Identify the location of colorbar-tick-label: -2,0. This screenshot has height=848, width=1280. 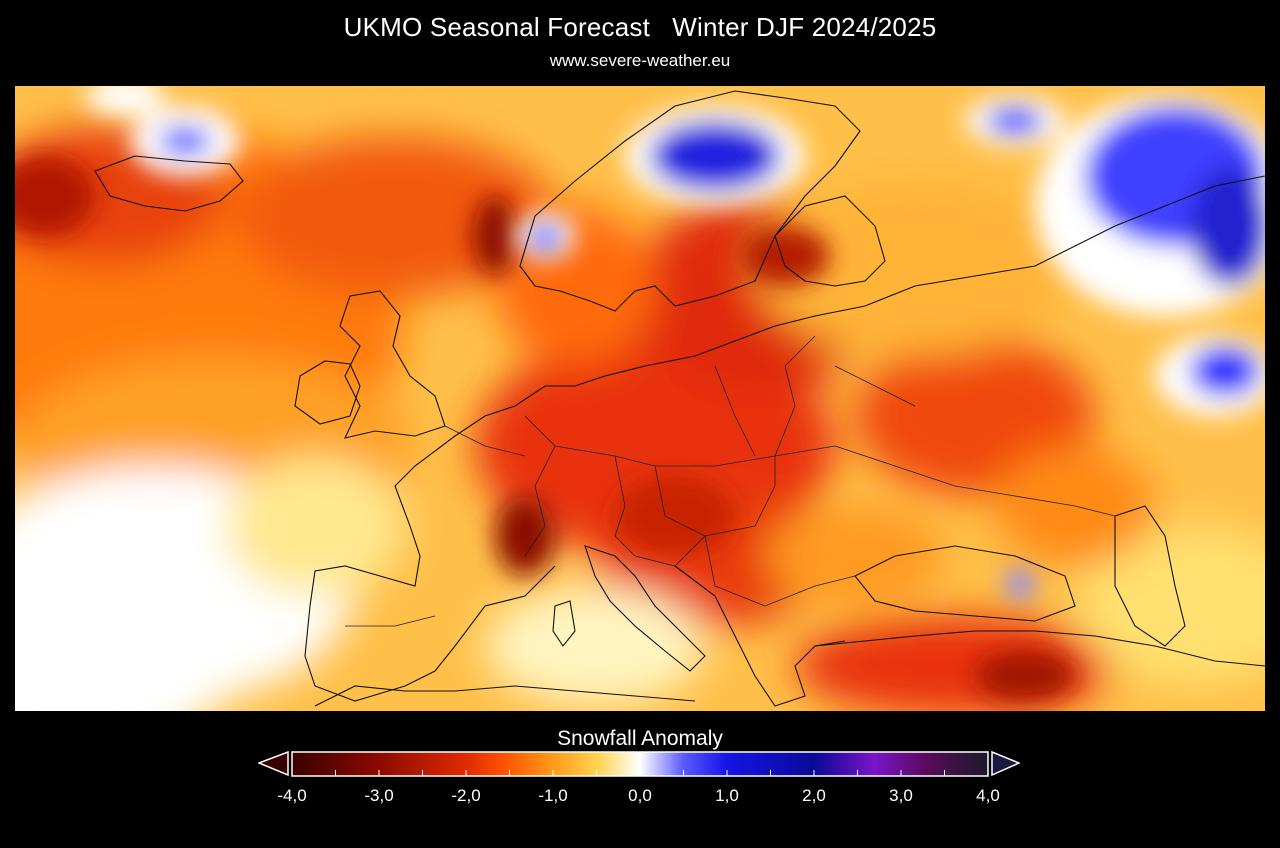
(466, 795).